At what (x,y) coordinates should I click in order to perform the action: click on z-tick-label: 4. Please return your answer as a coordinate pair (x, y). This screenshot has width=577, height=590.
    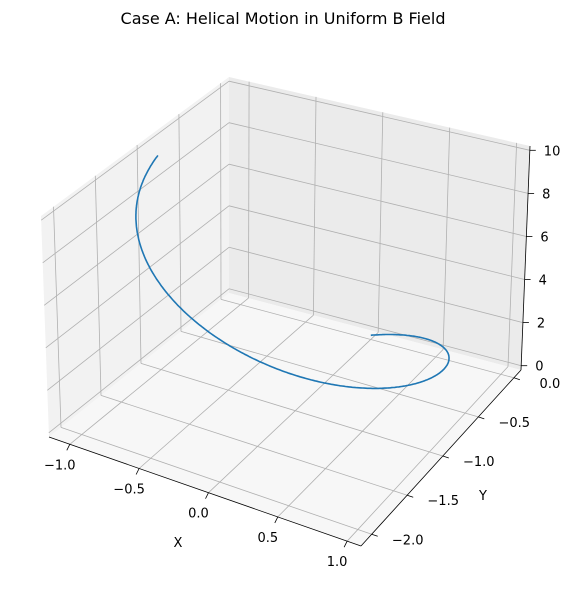
    Looking at the image, I should click on (543, 281).